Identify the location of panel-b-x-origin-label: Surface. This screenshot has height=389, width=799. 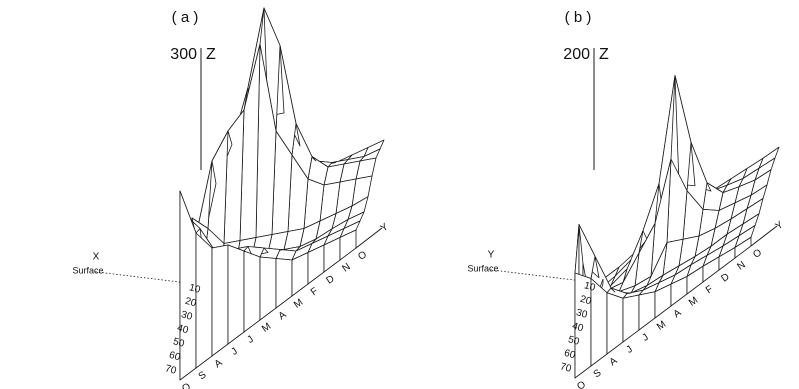
(482, 269).